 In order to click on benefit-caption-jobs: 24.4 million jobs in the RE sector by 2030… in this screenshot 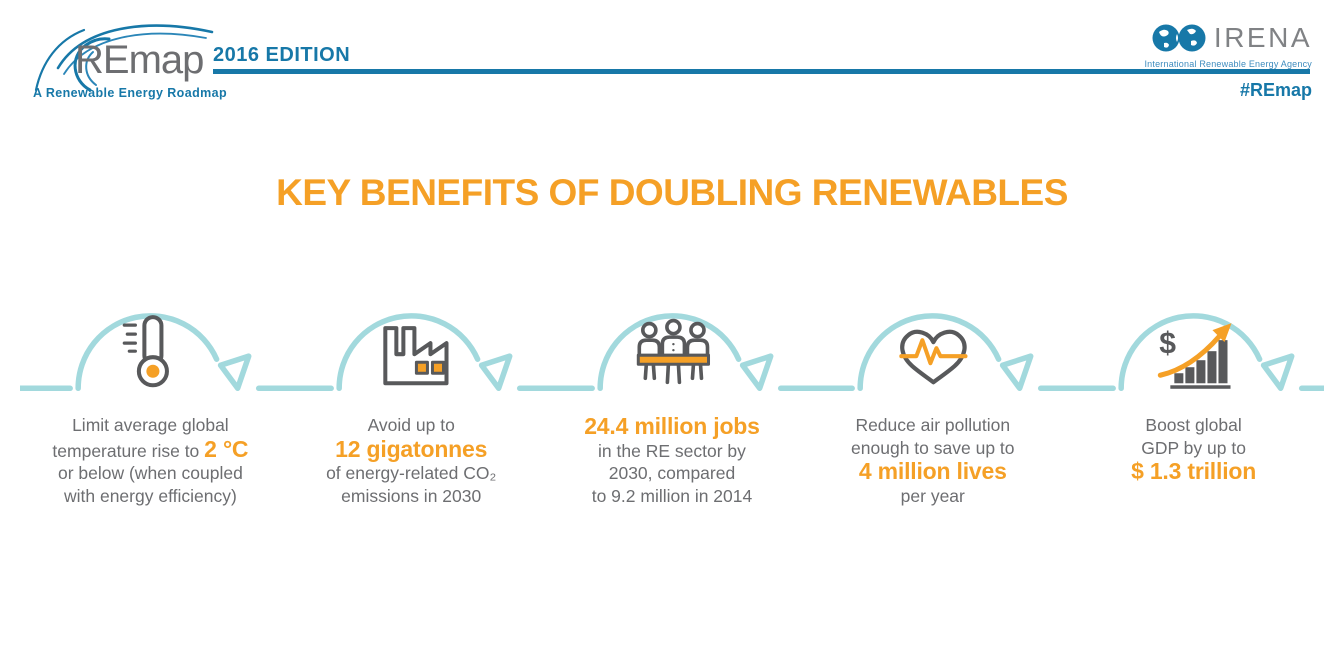, I will do `click(672, 459)`.